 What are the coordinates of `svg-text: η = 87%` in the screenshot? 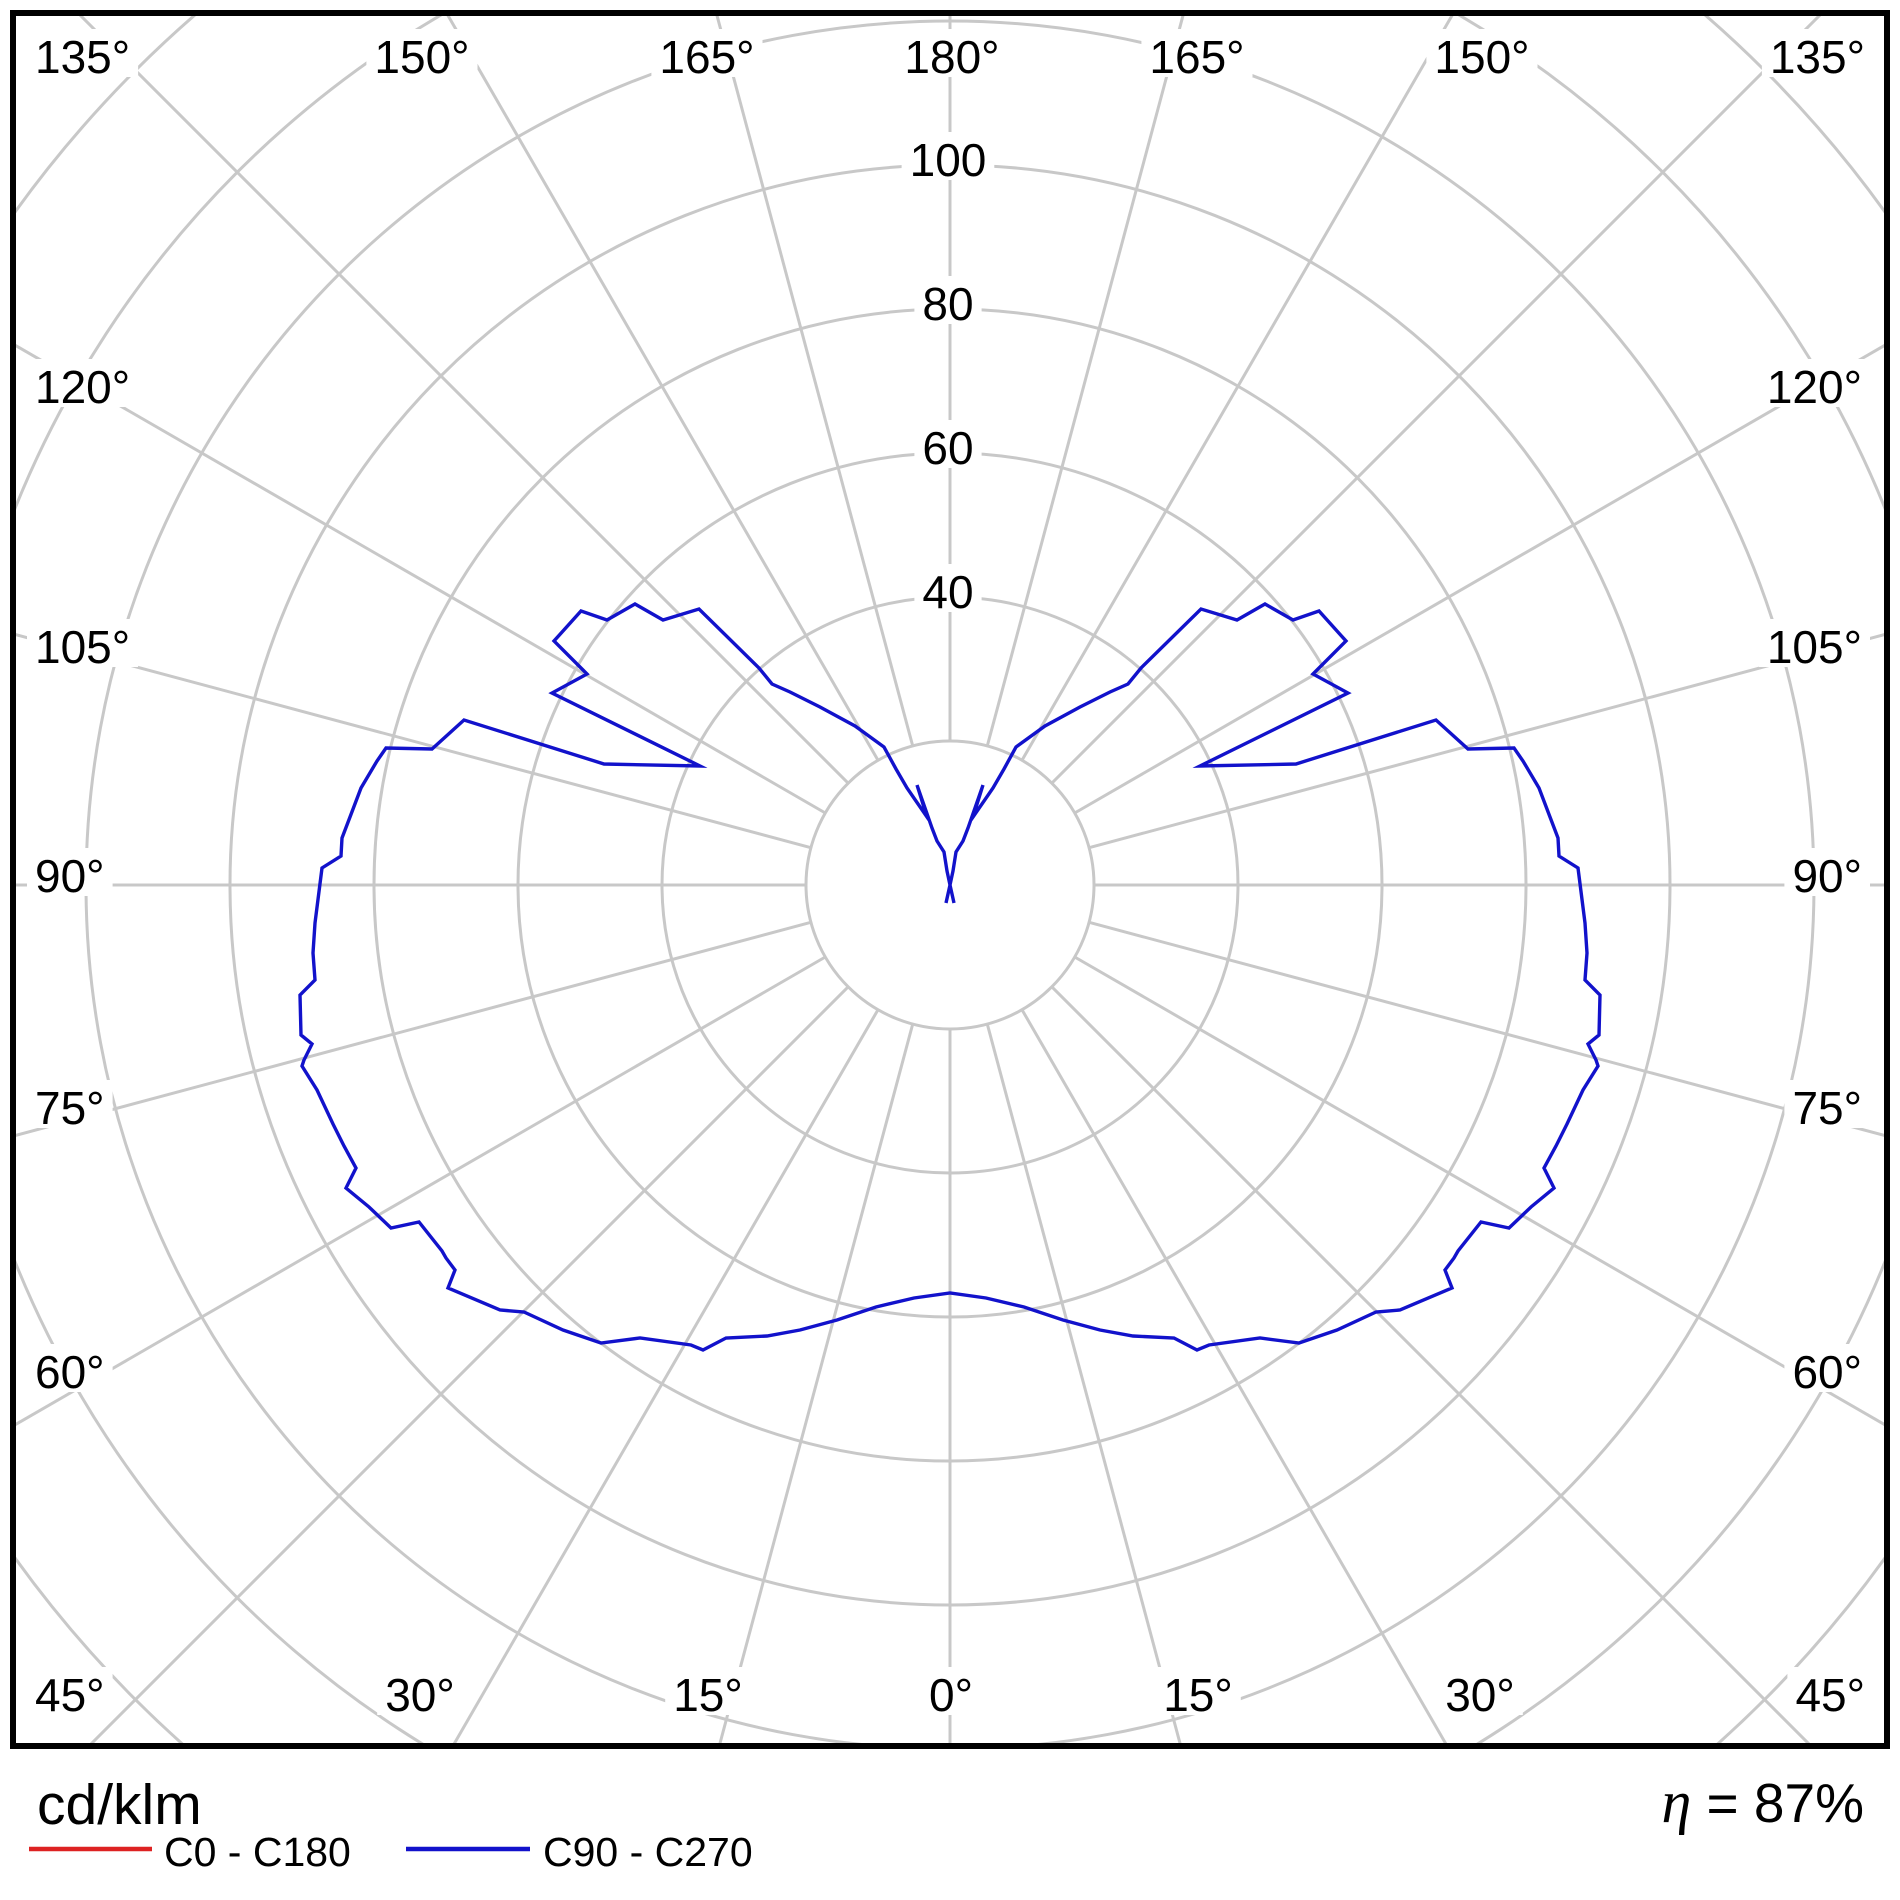 It's located at (1762, 1802).